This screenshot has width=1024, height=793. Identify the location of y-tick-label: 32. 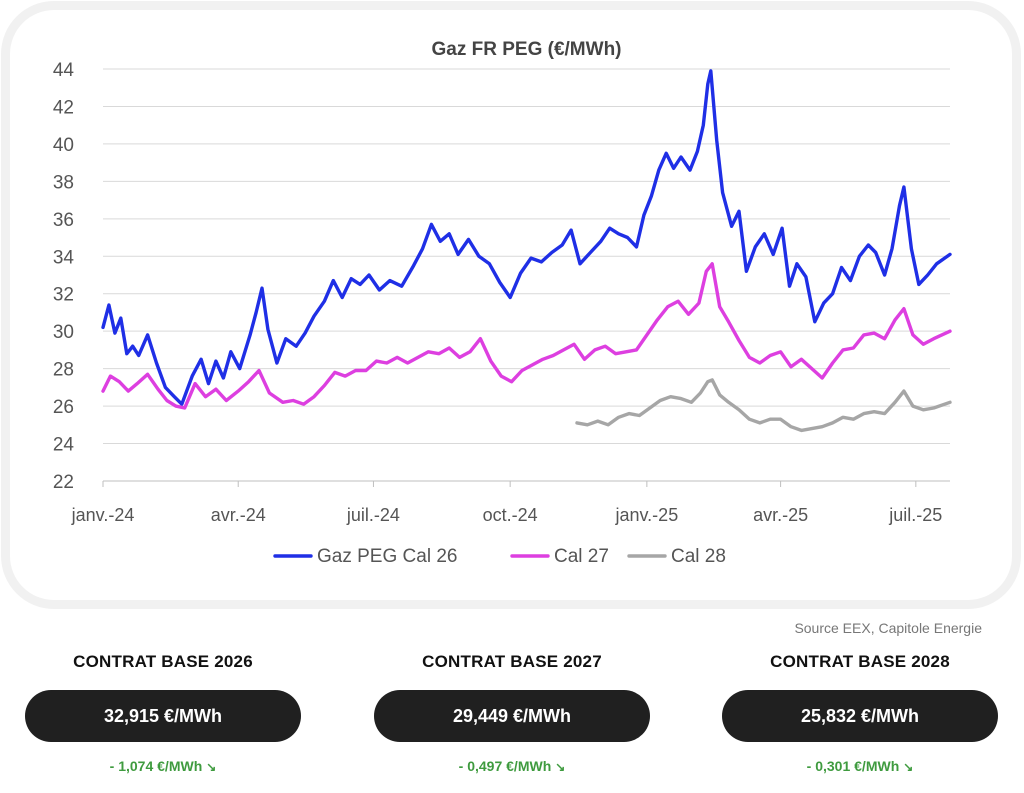
(63, 295).